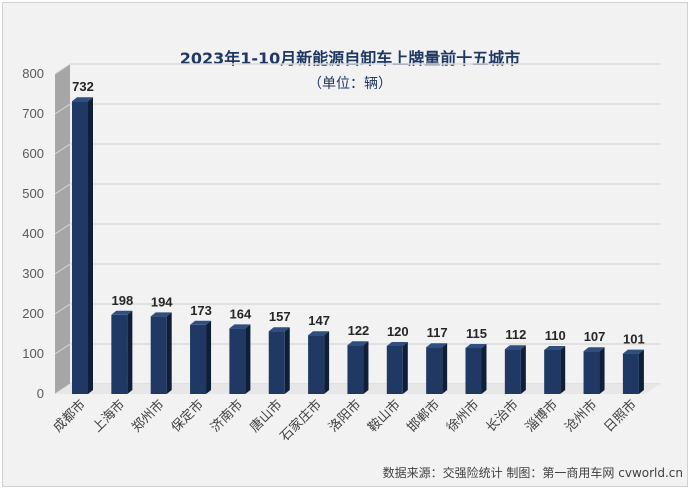 The height and width of the screenshot is (489, 690). What do you see at coordinates (108, 416) in the screenshot?
I see `x-tick-label: 上海市` at bounding box center [108, 416].